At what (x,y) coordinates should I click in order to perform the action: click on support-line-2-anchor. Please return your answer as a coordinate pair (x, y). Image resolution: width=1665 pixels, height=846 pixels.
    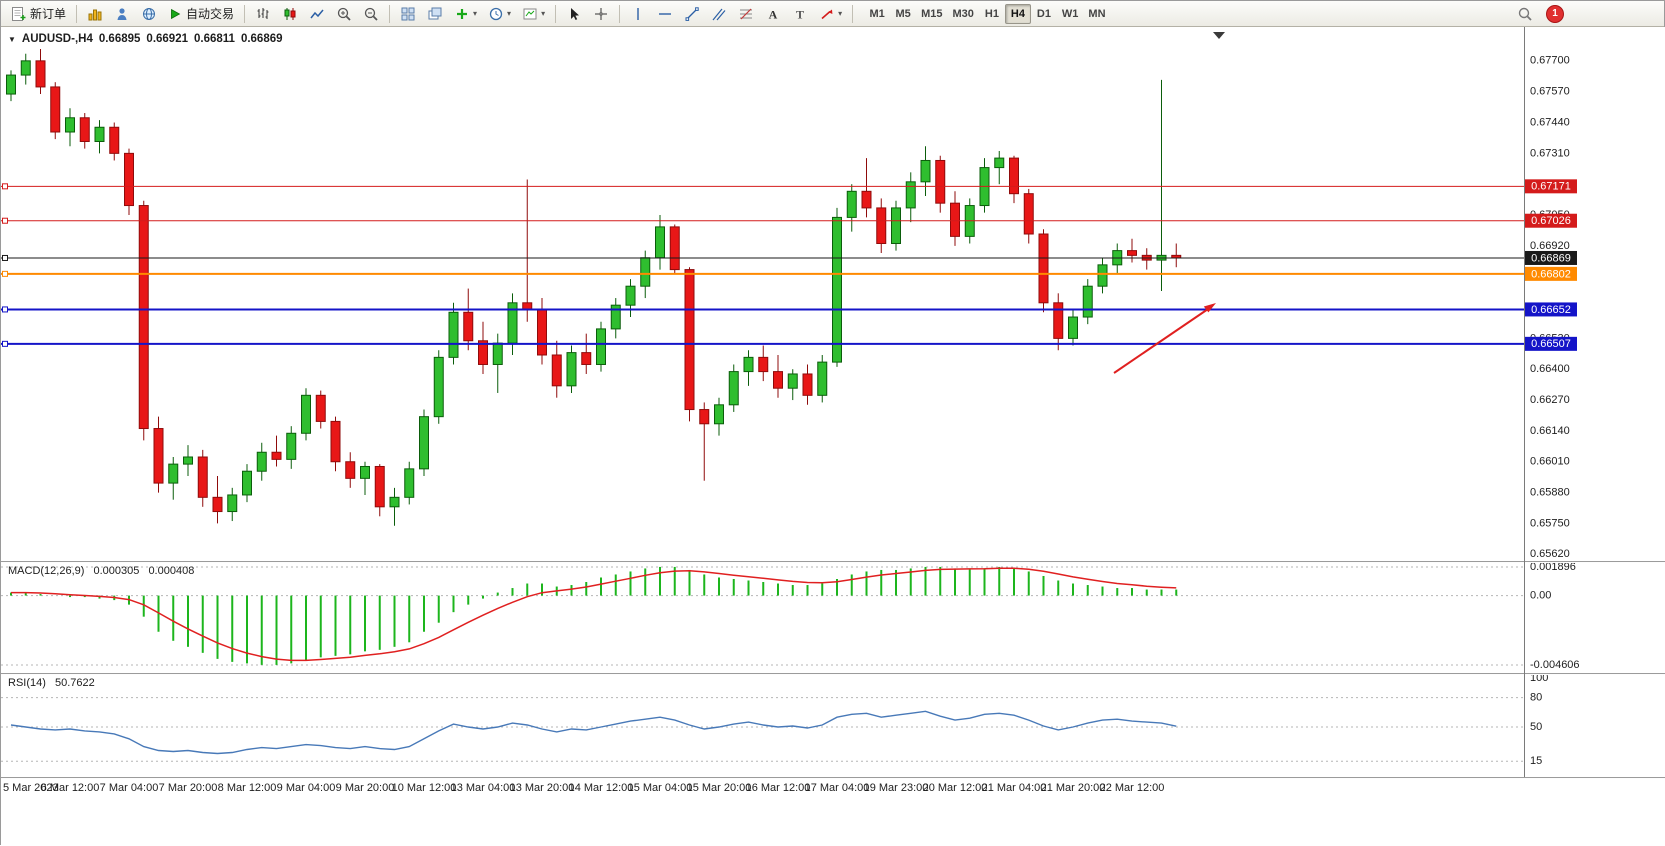
    Looking at the image, I should click on (5, 343).